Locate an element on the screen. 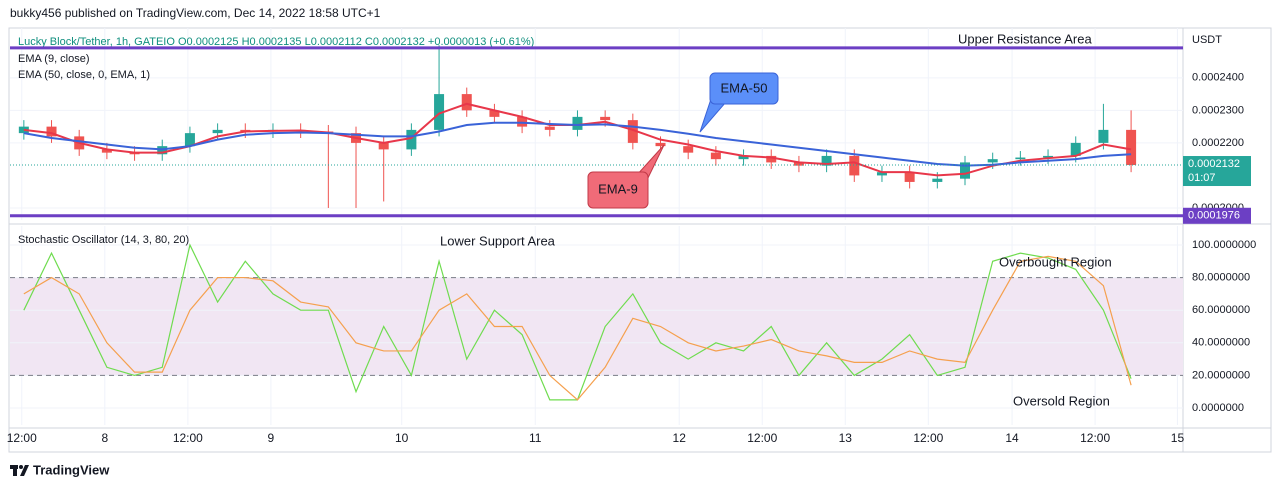 The height and width of the screenshot is (489, 1280). y-tick-label: 40.0000000 is located at coordinates (1221, 343).